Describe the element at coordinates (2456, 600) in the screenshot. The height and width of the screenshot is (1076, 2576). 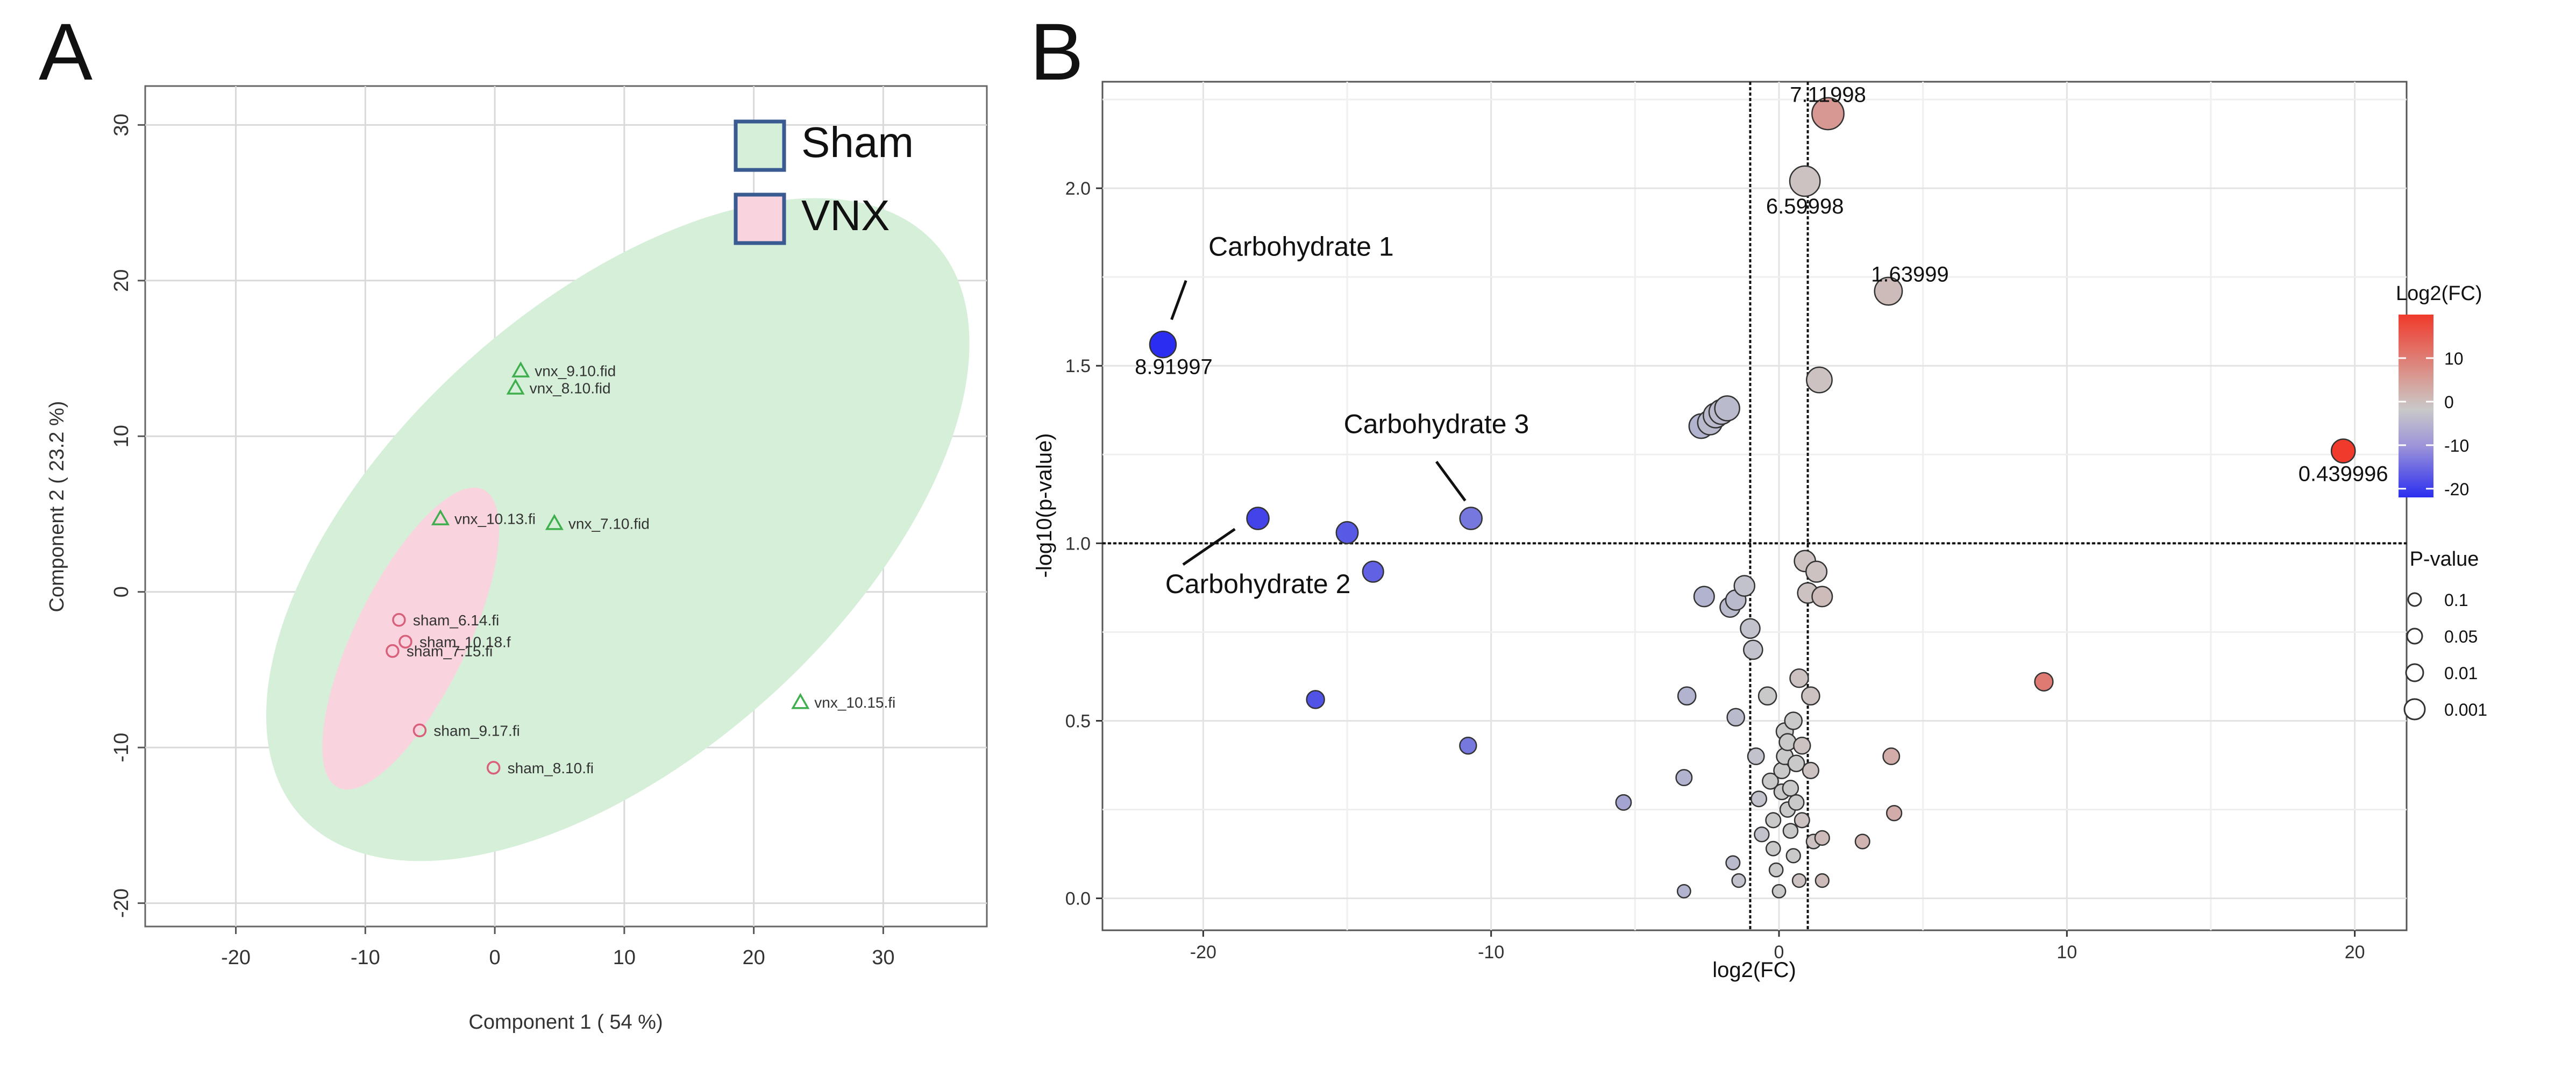
I see `size-legend-label: 0.1` at that location.